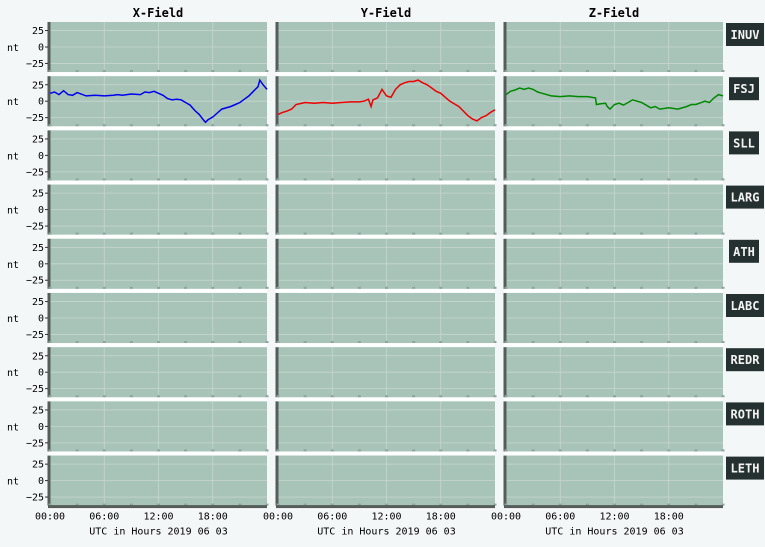 The width and height of the screenshot is (765, 547). I want to click on station-label: LABC, so click(745, 306).